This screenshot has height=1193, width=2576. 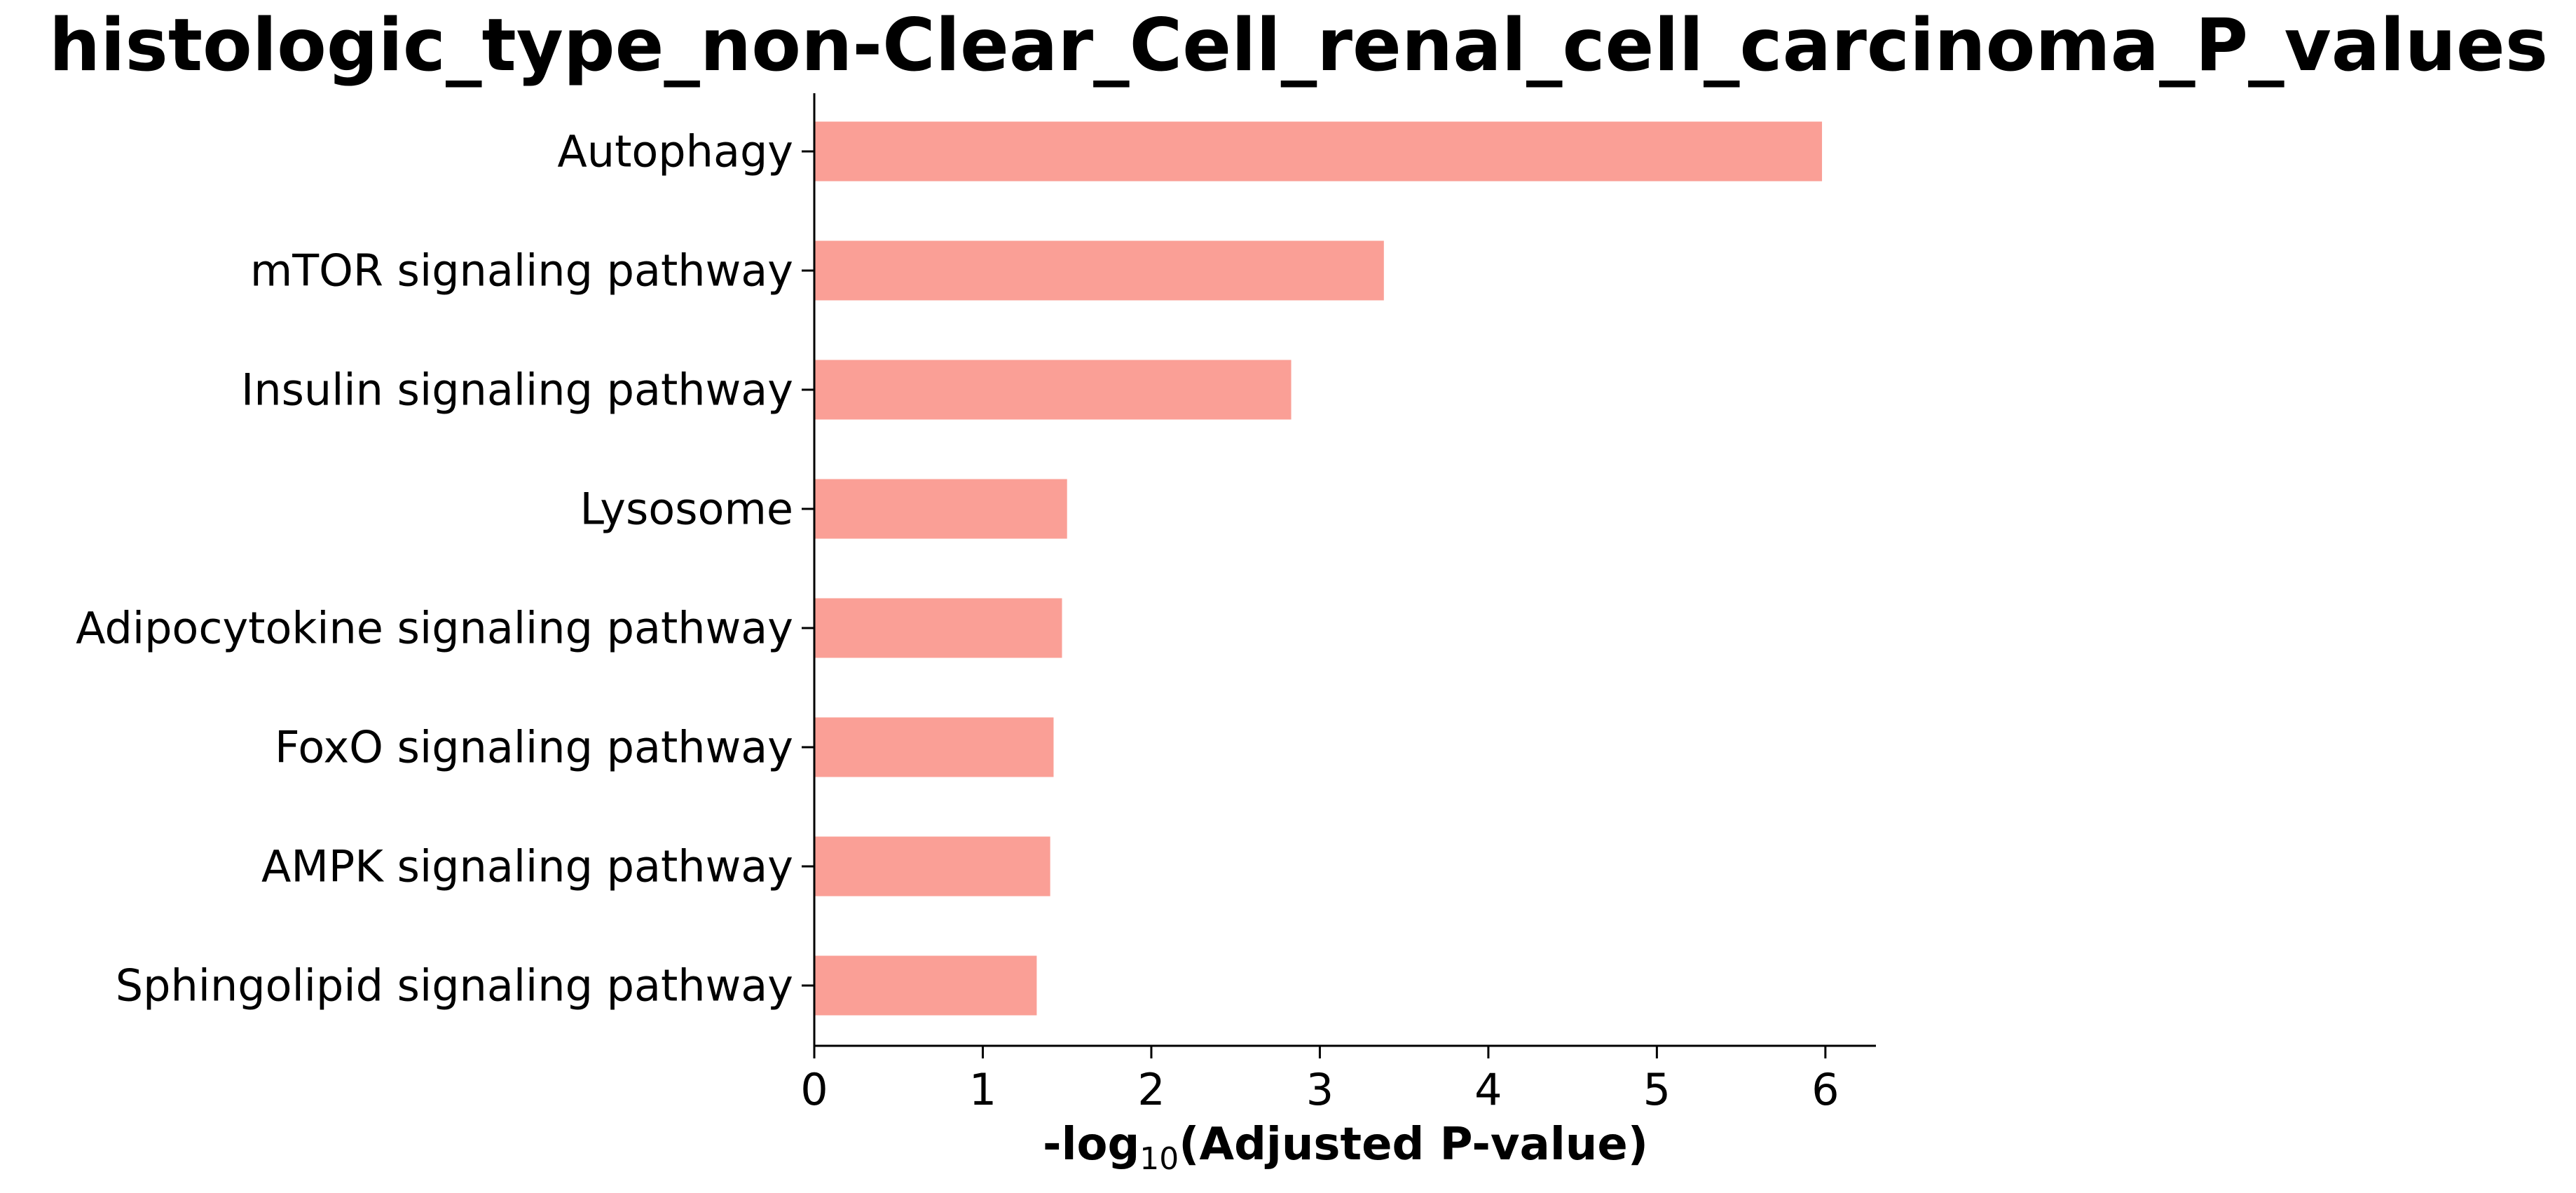 What do you see at coordinates (1159, 1159) in the screenshot?
I see `x-axis-label-subscript: 10` at bounding box center [1159, 1159].